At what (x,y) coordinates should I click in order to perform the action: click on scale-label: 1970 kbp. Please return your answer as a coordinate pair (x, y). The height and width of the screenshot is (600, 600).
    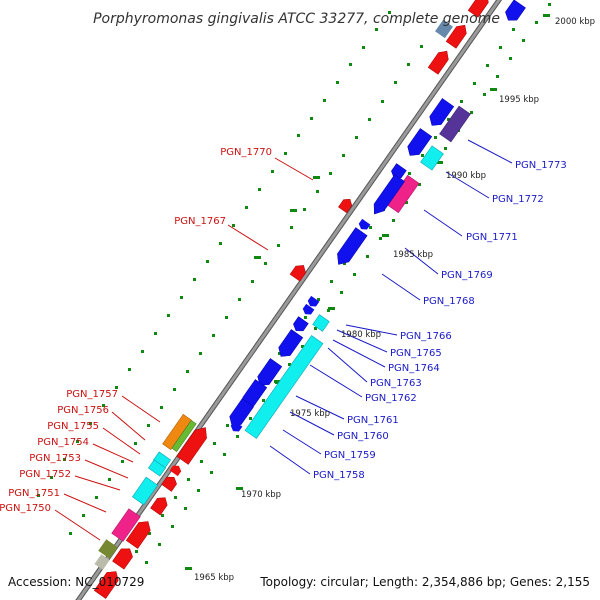
    Looking at the image, I should click on (261, 495).